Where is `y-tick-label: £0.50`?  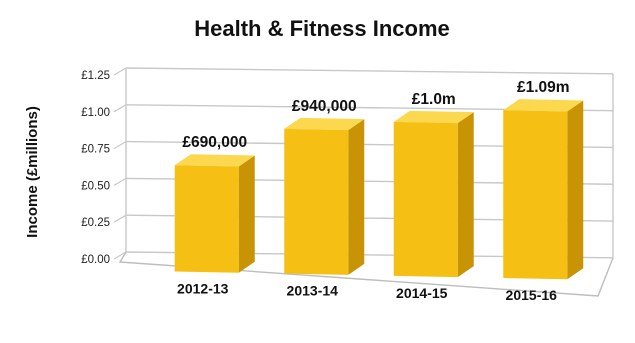
y-tick-label: £0.50 is located at coordinates (95, 186).